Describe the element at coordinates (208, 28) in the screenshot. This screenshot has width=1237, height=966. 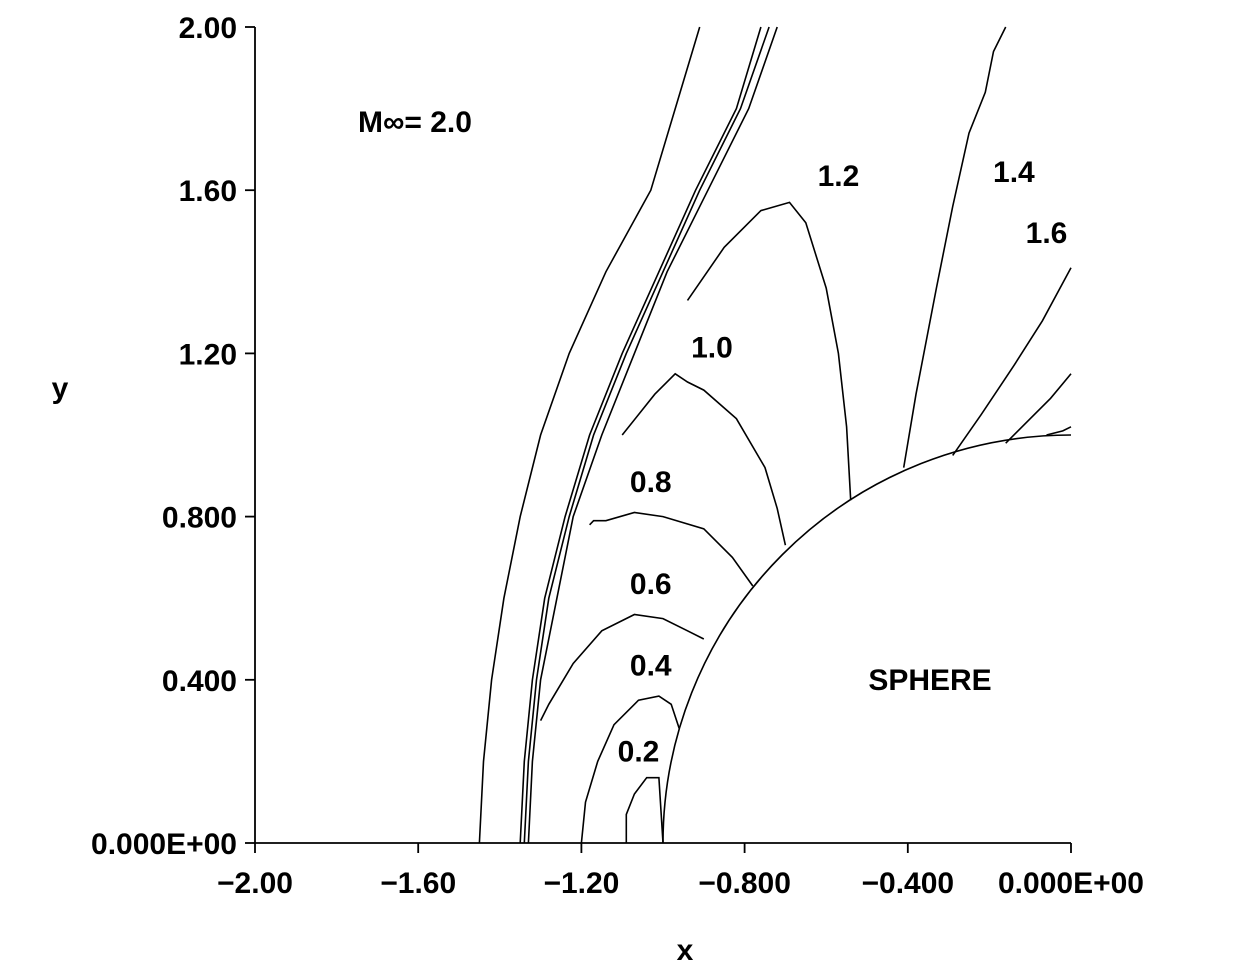
I see `y-tick-label: 2.00` at that location.